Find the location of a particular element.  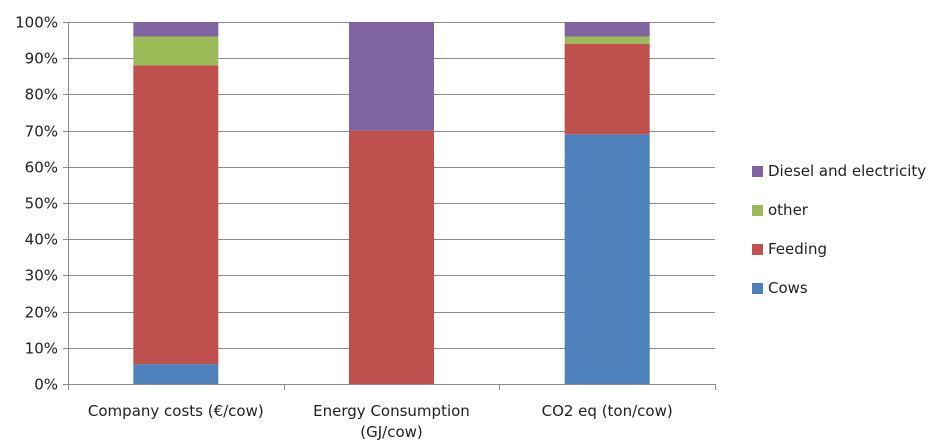

category-label: CO2 eq (ton/cow) is located at coordinates (607, 411).